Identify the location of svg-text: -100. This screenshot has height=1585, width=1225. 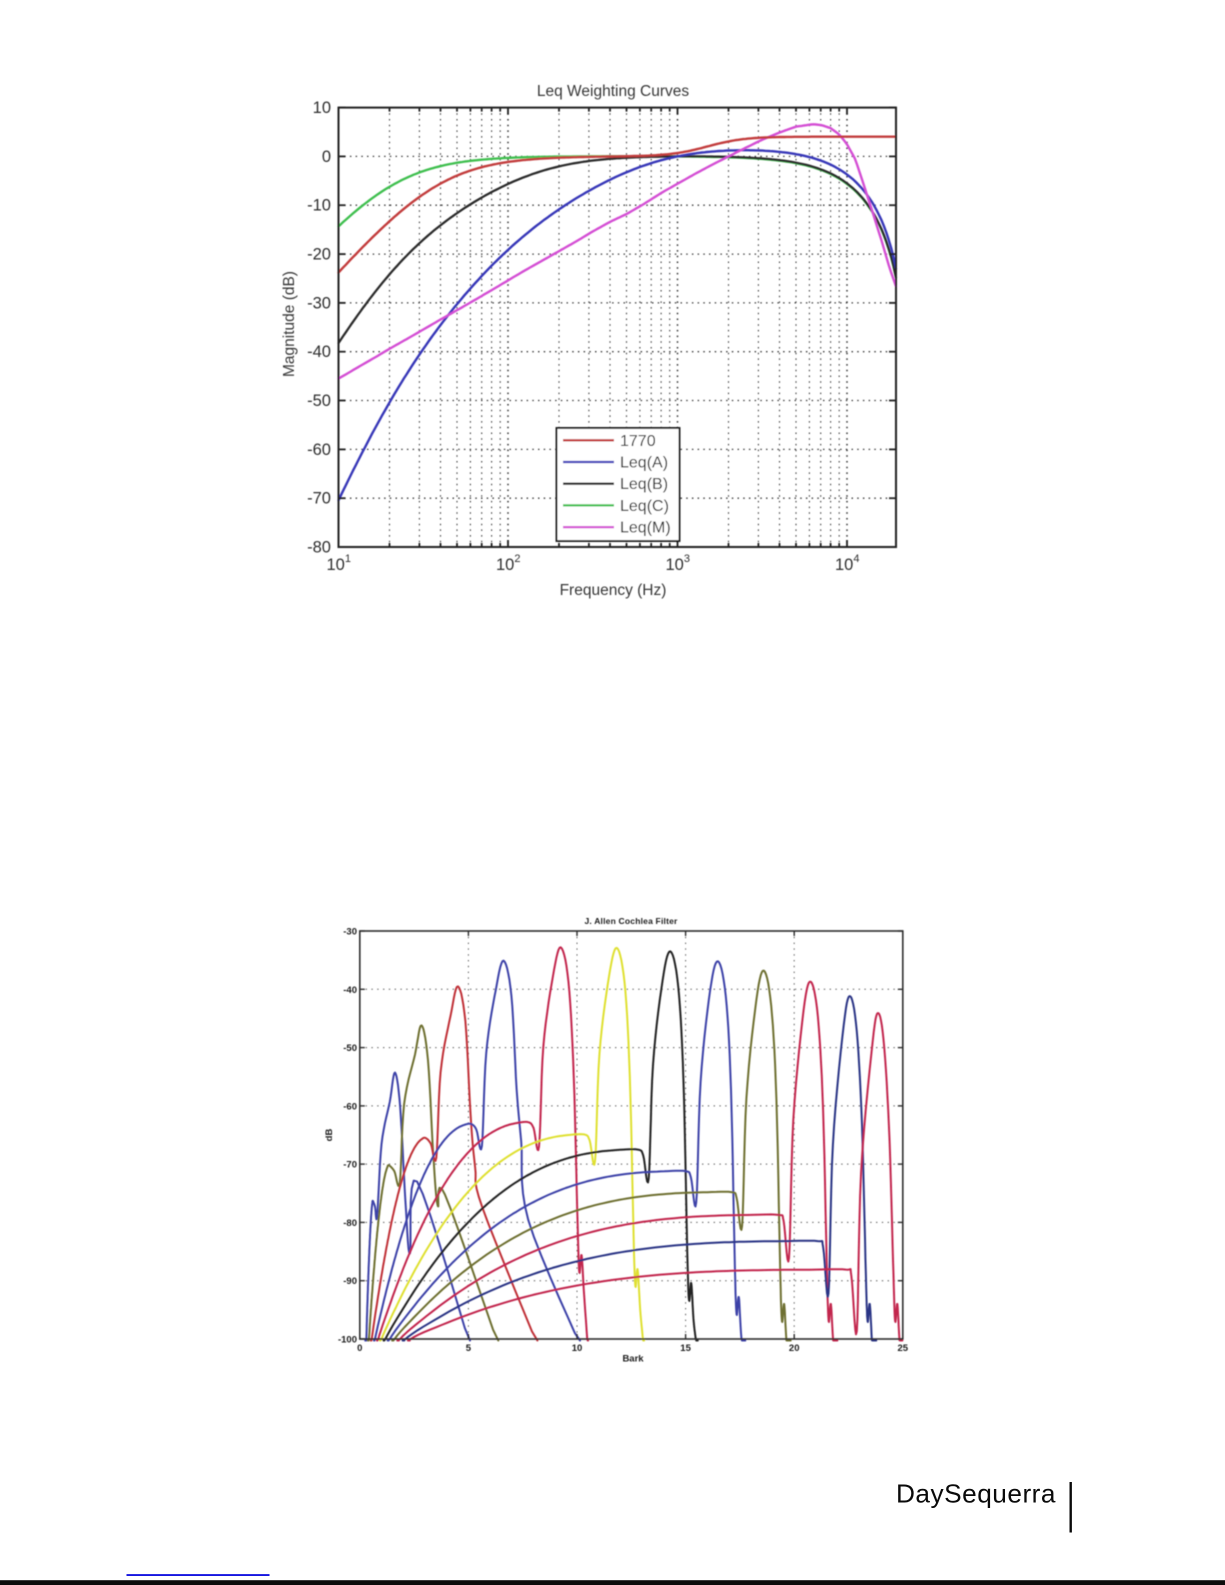
(347, 1340).